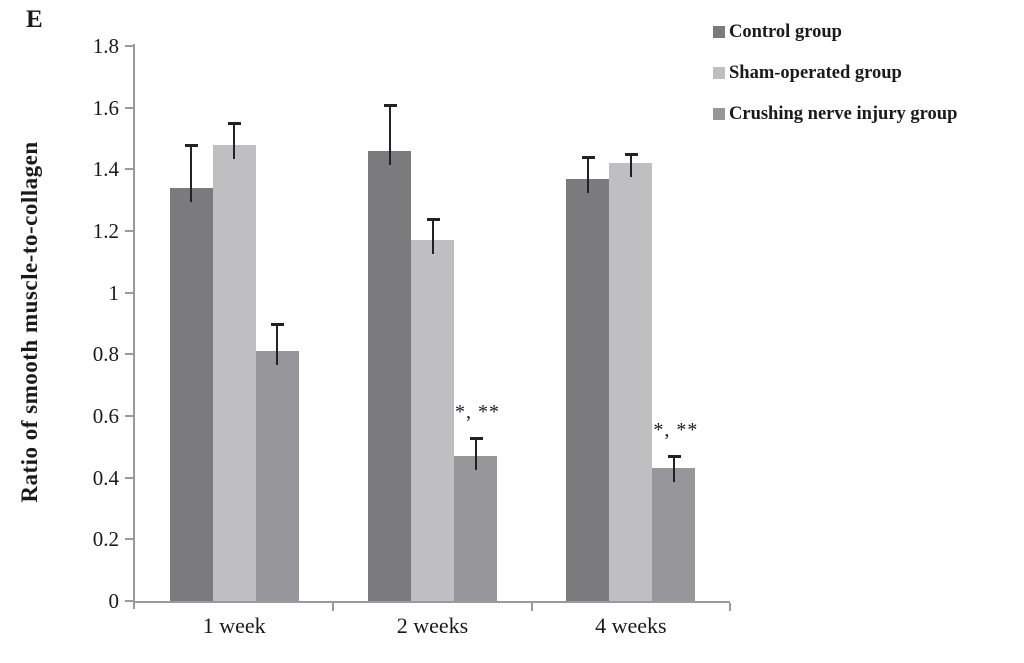 This screenshot has height=663, width=1024. I want to click on y-tick-label: 0.6, so click(105, 416).